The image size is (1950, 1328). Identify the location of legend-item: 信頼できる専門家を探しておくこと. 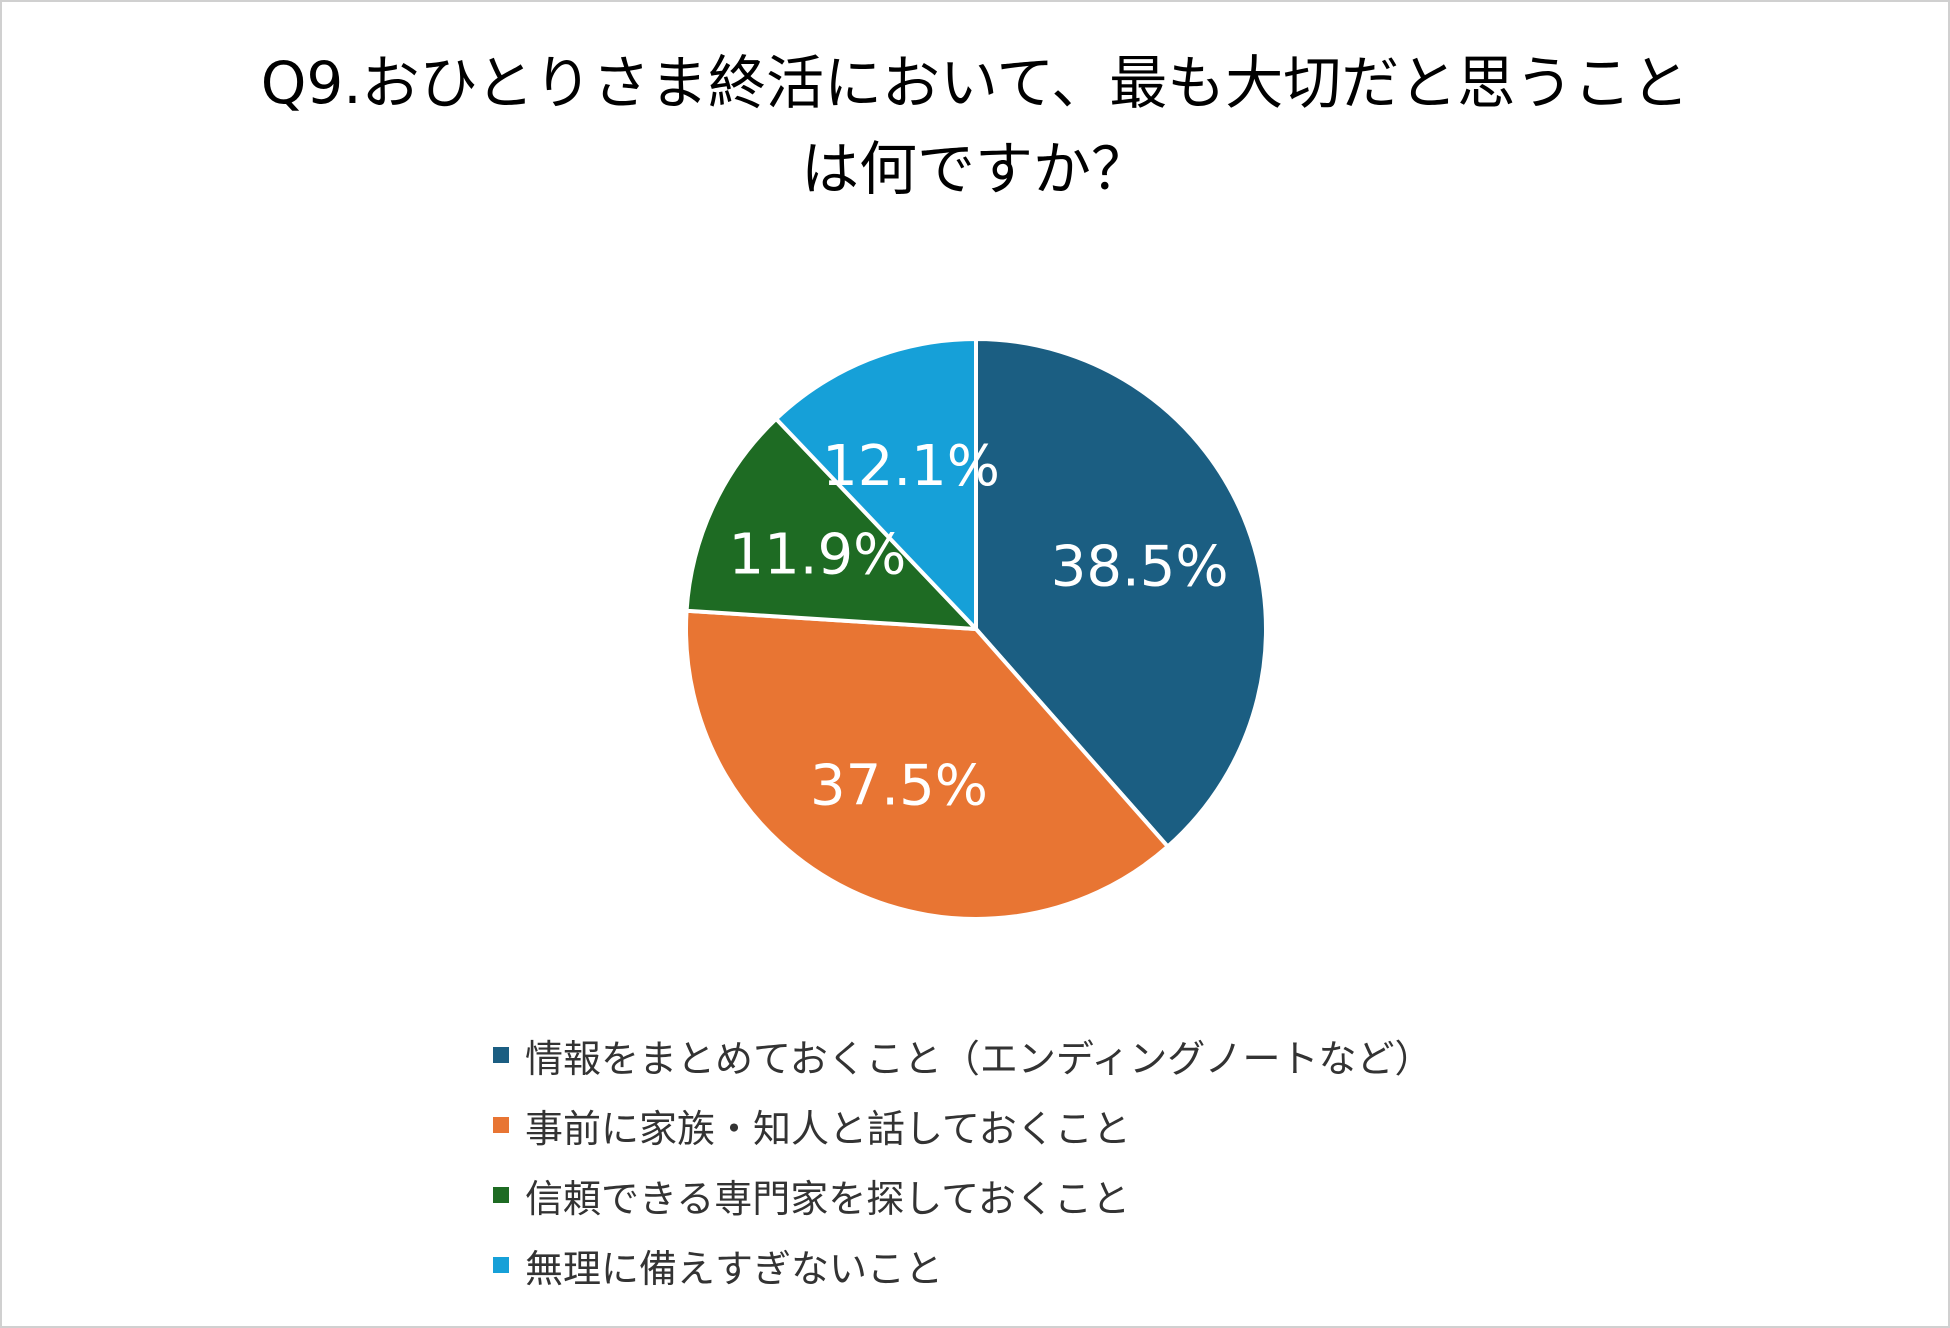
(962, 1195).